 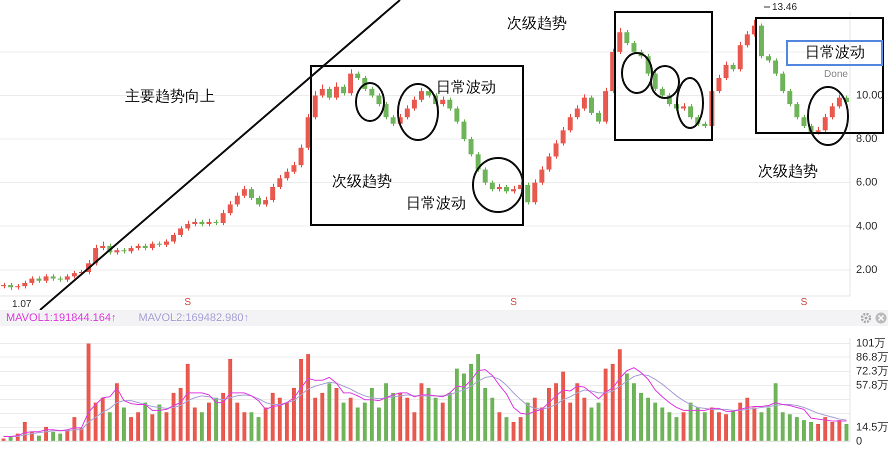 What do you see at coordinates (867, 182) in the screenshot?
I see `y-tick-label: 6.00` at bounding box center [867, 182].